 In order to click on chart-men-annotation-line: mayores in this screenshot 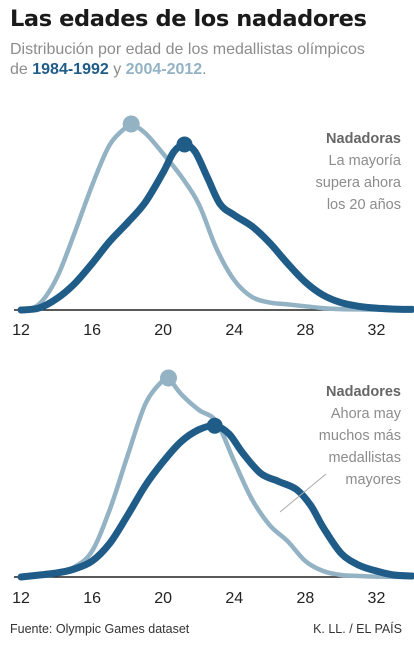, I will do `click(373, 480)`.